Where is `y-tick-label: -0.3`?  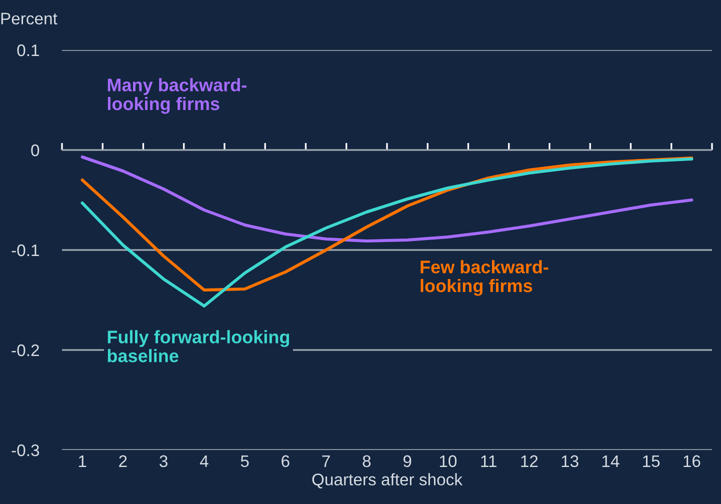
y-tick-label: -0.3 is located at coordinates (26, 450).